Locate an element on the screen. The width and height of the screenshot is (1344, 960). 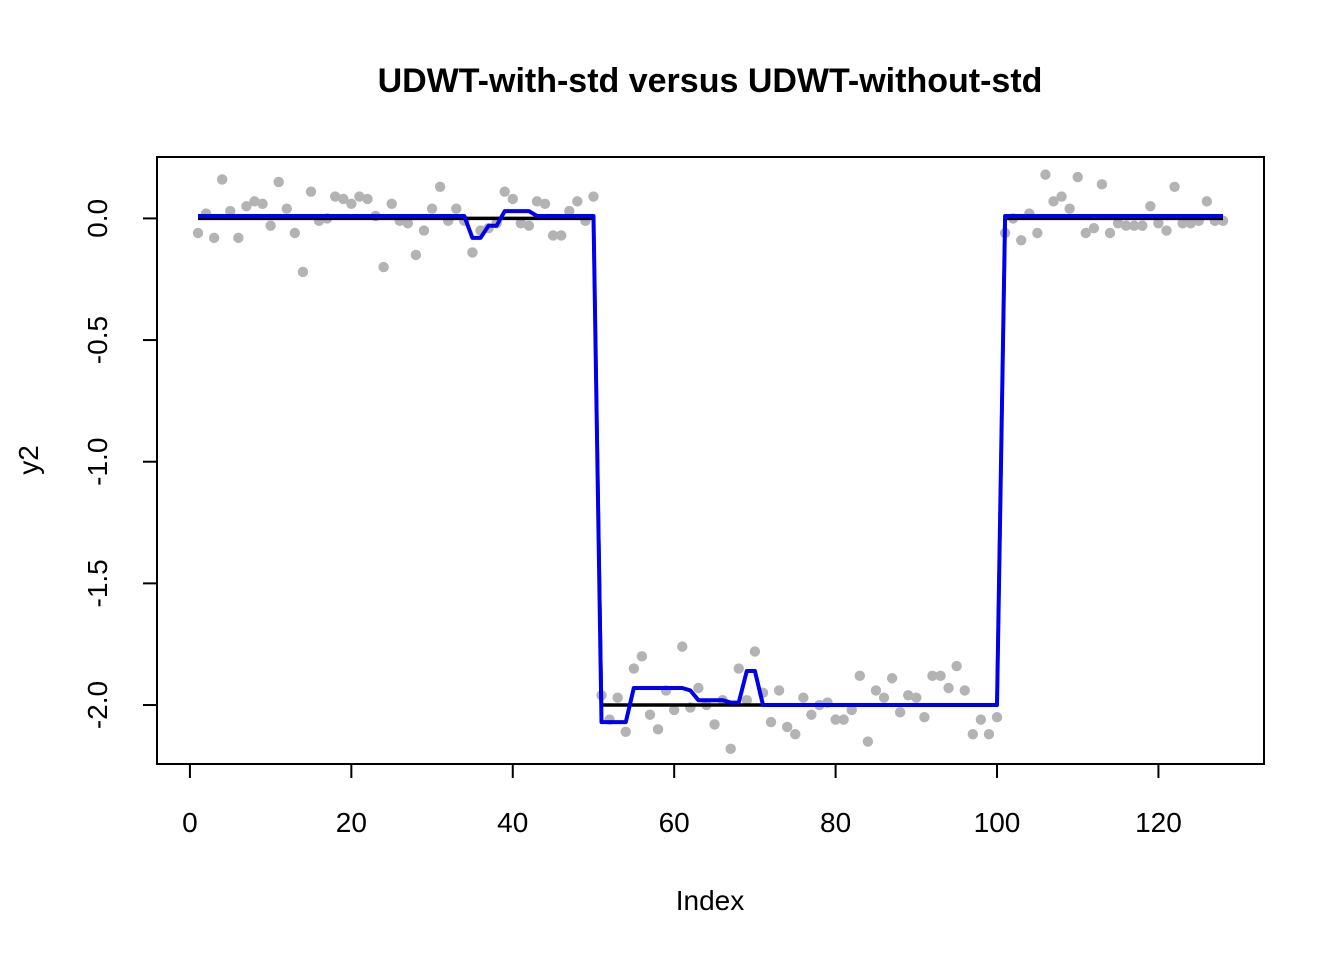
y-axis-label: y2 is located at coordinates (28, 460).